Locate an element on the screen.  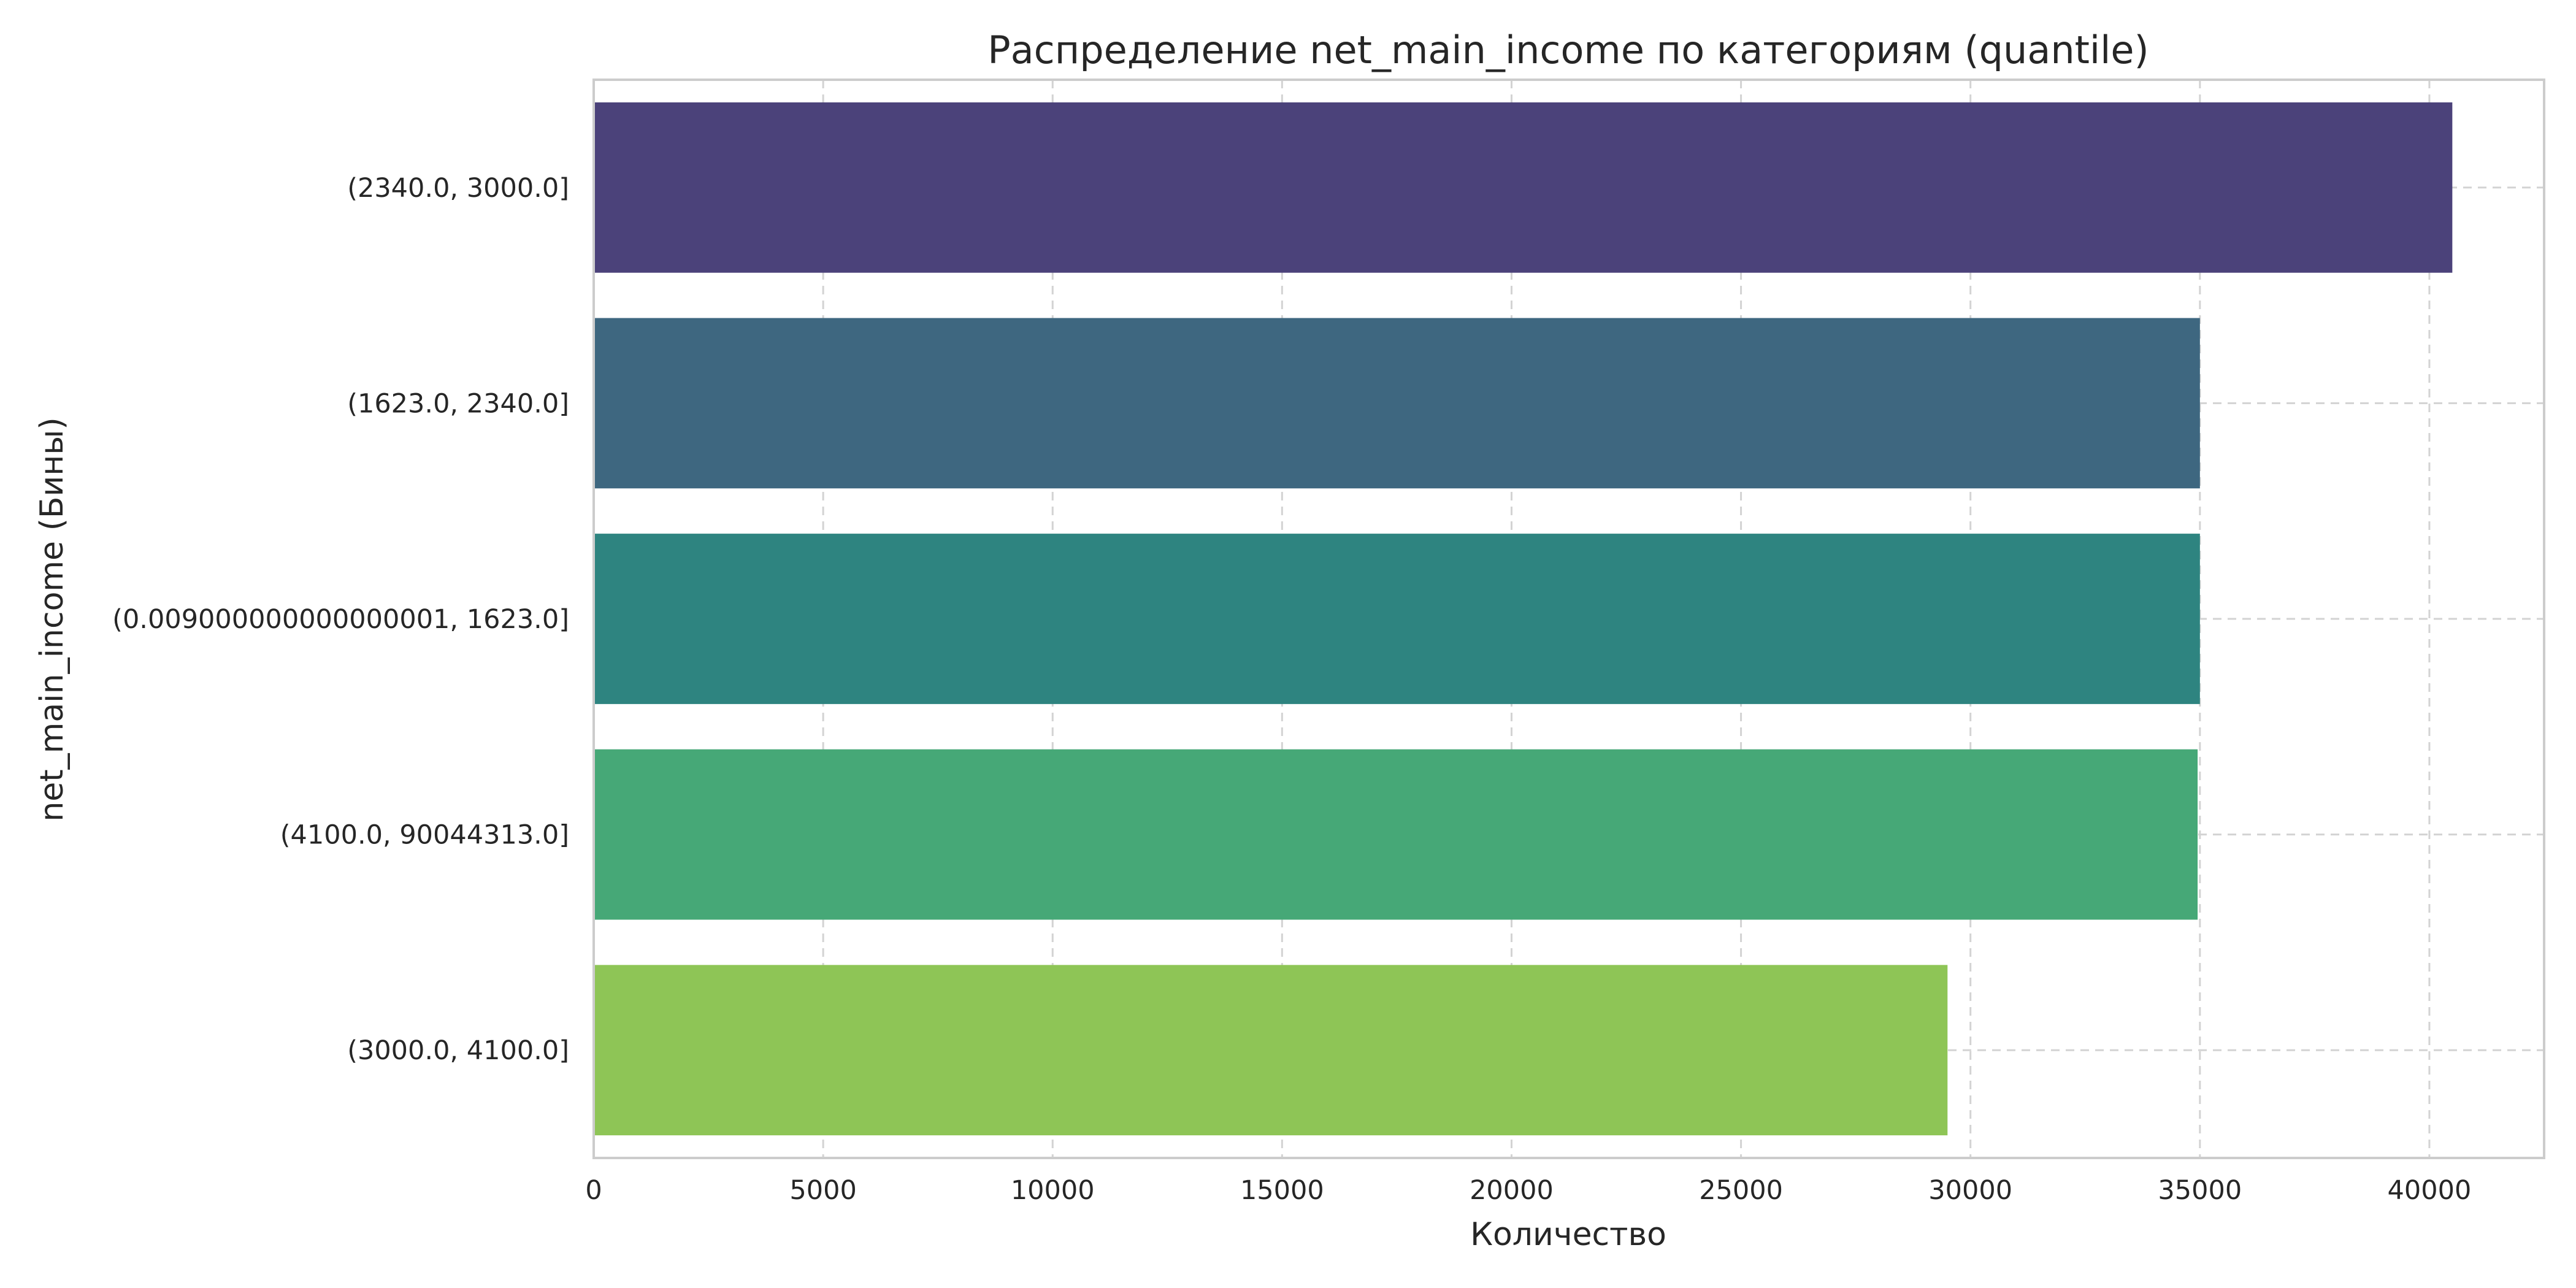
y-tick-label: (3000.0, 4100.0] is located at coordinates (458, 1050).